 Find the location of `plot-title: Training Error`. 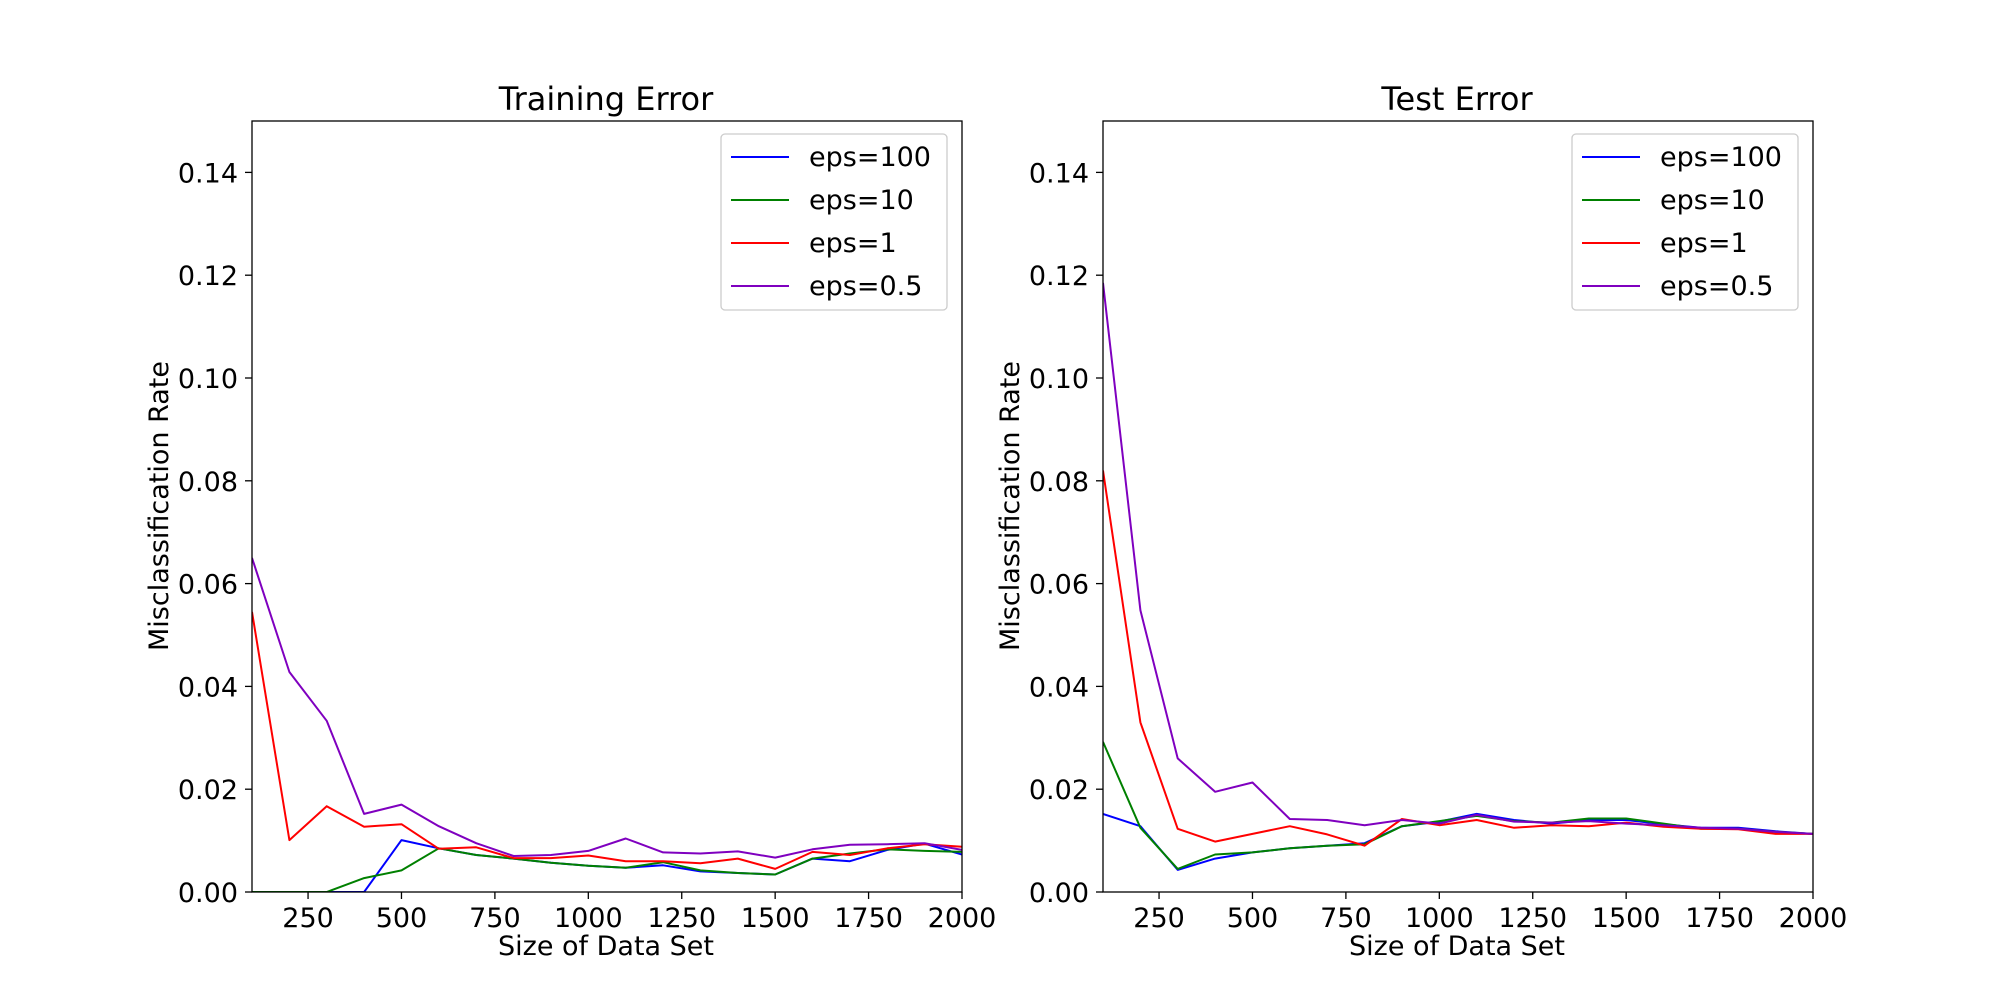

plot-title: Training Error is located at coordinates (606, 99).